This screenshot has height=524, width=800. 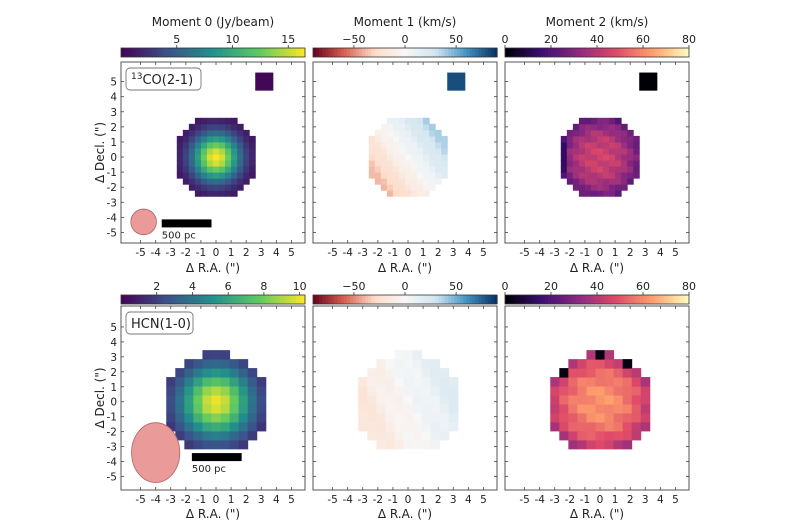 What do you see at coordinates (113, 98) in the screenshot?
I see `y-tick-label: 4` at bounding box center [113, 98].